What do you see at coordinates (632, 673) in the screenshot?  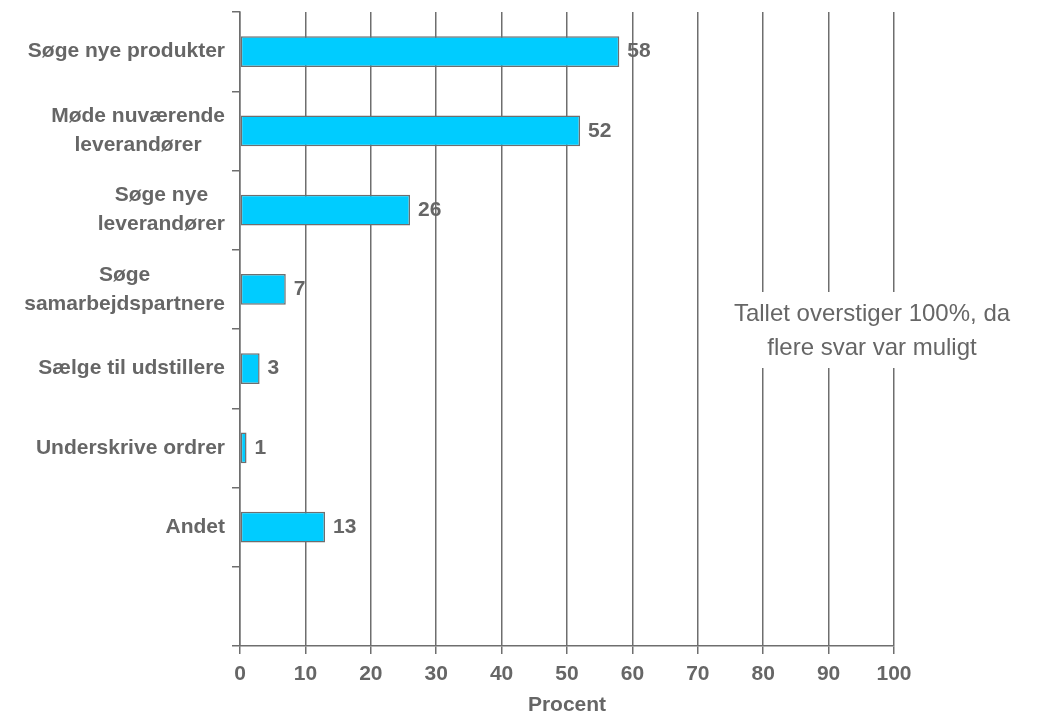 I see `x-tick-label: 60` at bounding box center [632, 673].